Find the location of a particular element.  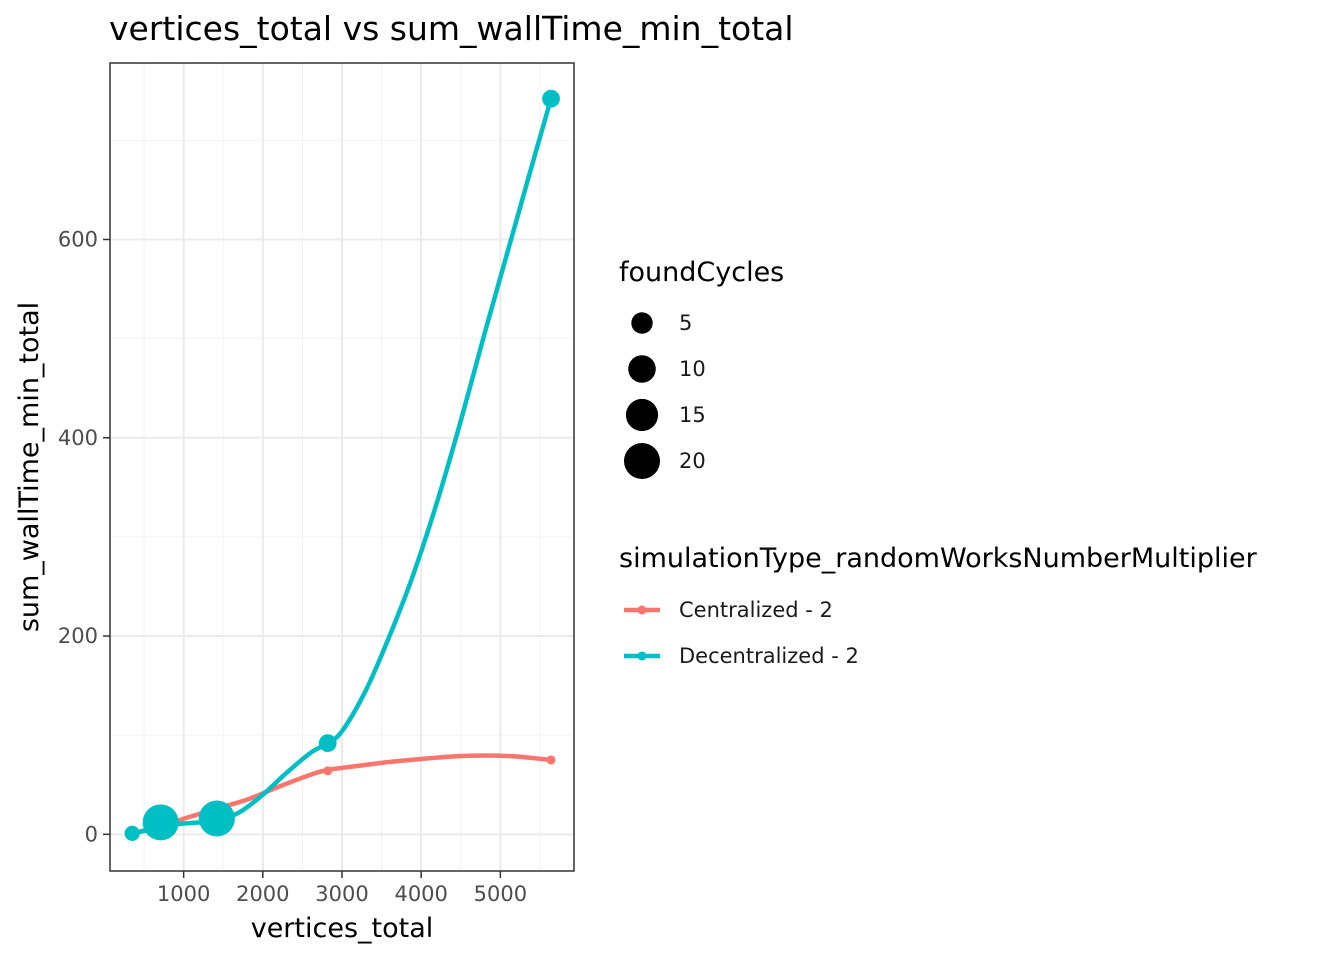

y-axis: 0 200 400 600 is located at coordinates (84, 536).